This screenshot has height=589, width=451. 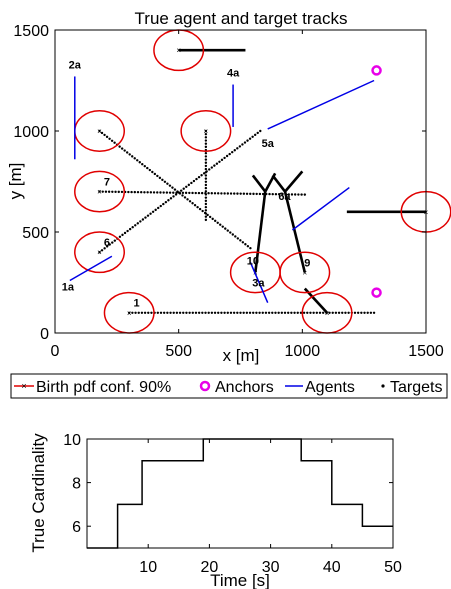 I want to click on legend-item-agents: Agents, so click(x=320, y=387).